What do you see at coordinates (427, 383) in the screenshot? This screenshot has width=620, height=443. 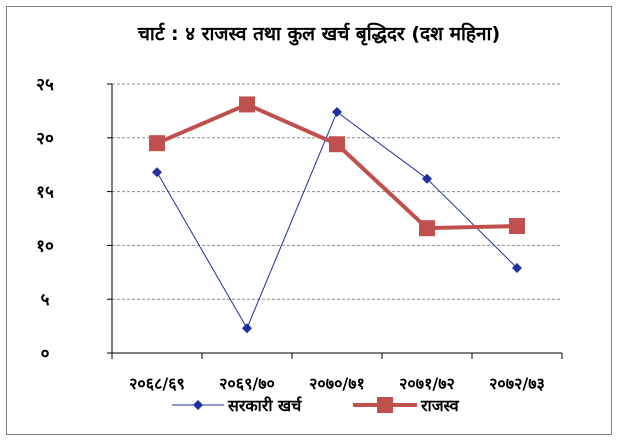 I see `x-tick-label: २०७१/७२` at bounding box center [427, 383].